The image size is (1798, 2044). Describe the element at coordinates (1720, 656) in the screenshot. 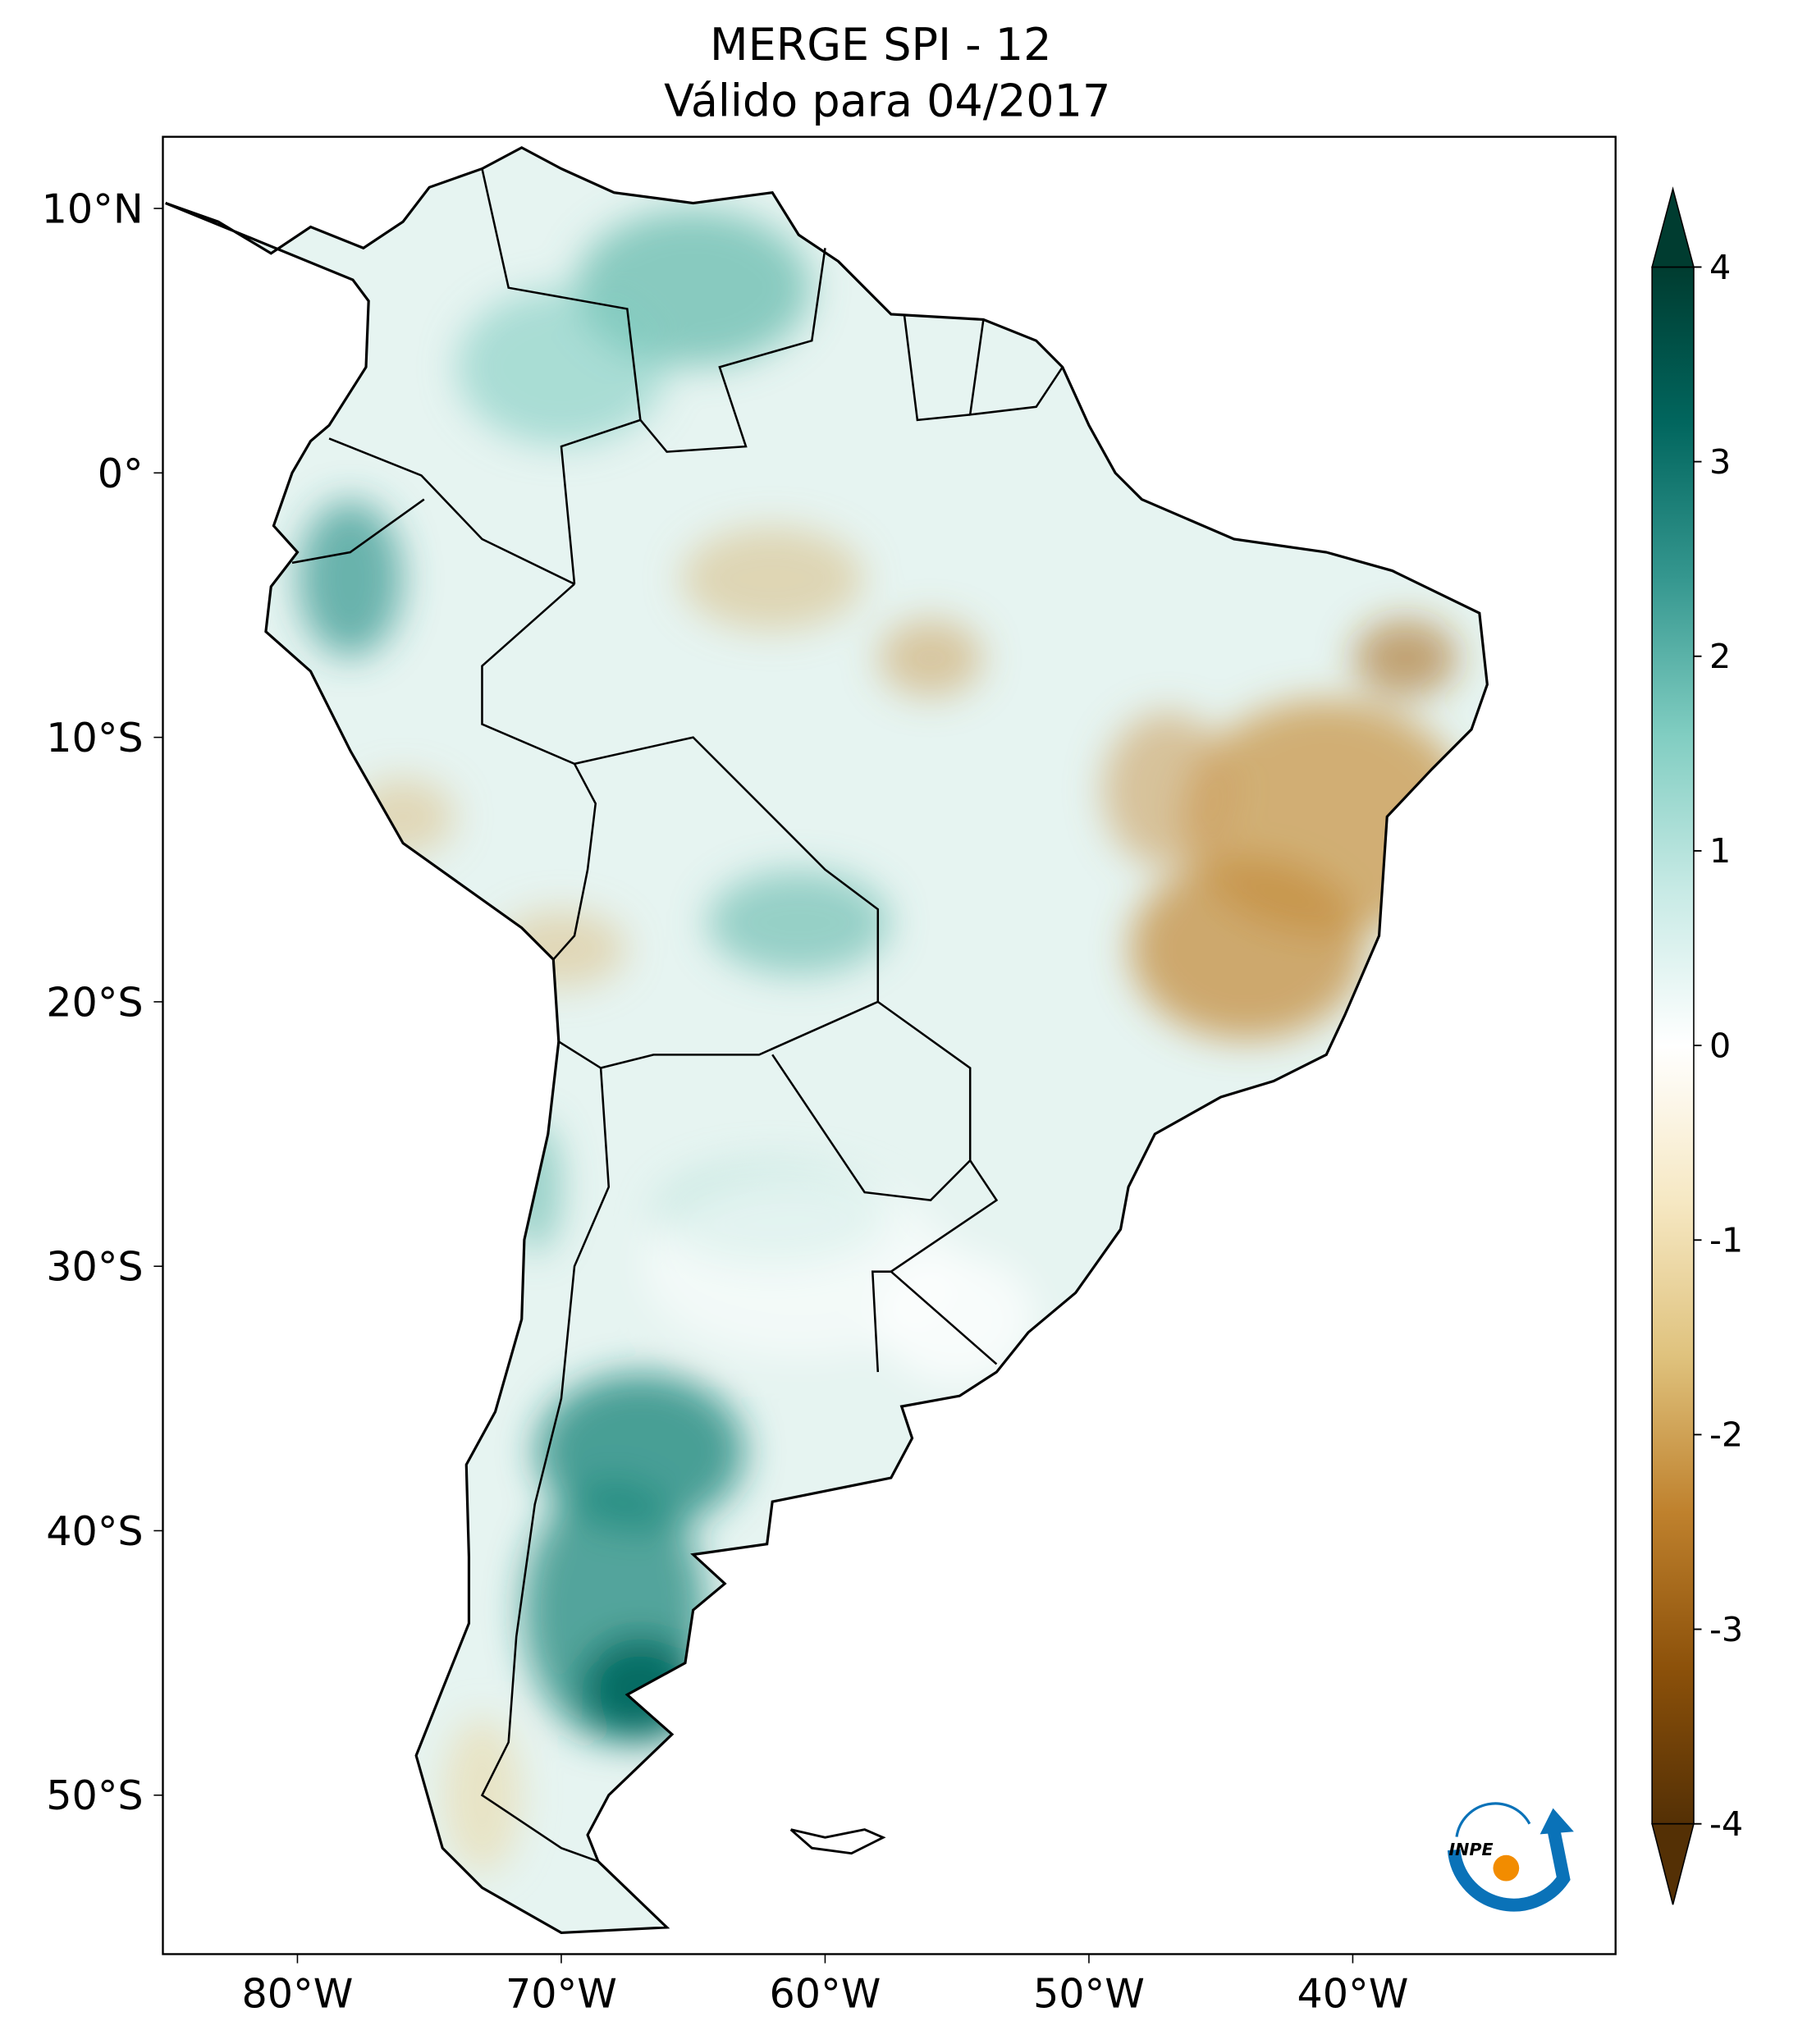

I see `colorbar-tick-label: 2` at that location.